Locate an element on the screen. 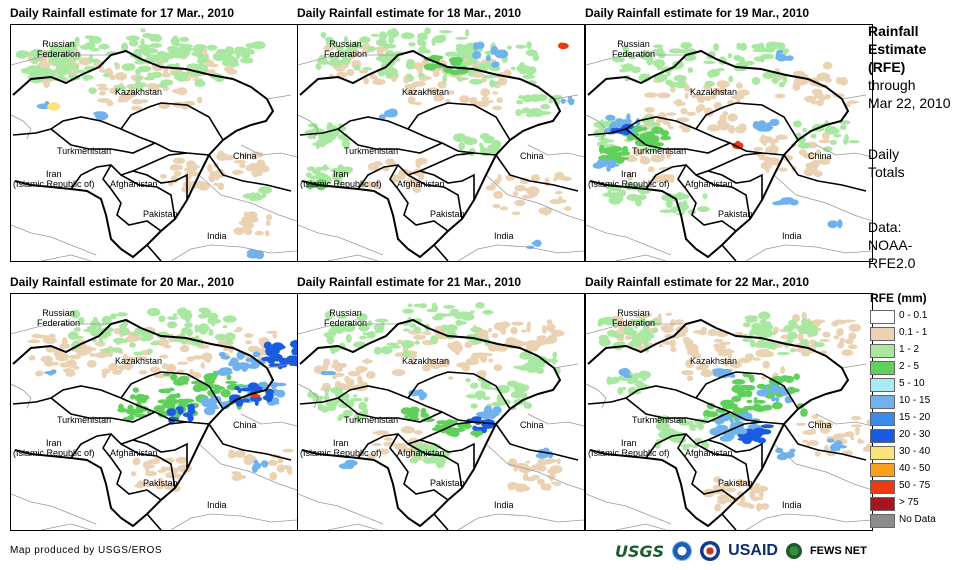 This screenshot has width=965, height=570. legend-label: 50 - 75 is located at coordinates (915, 485).